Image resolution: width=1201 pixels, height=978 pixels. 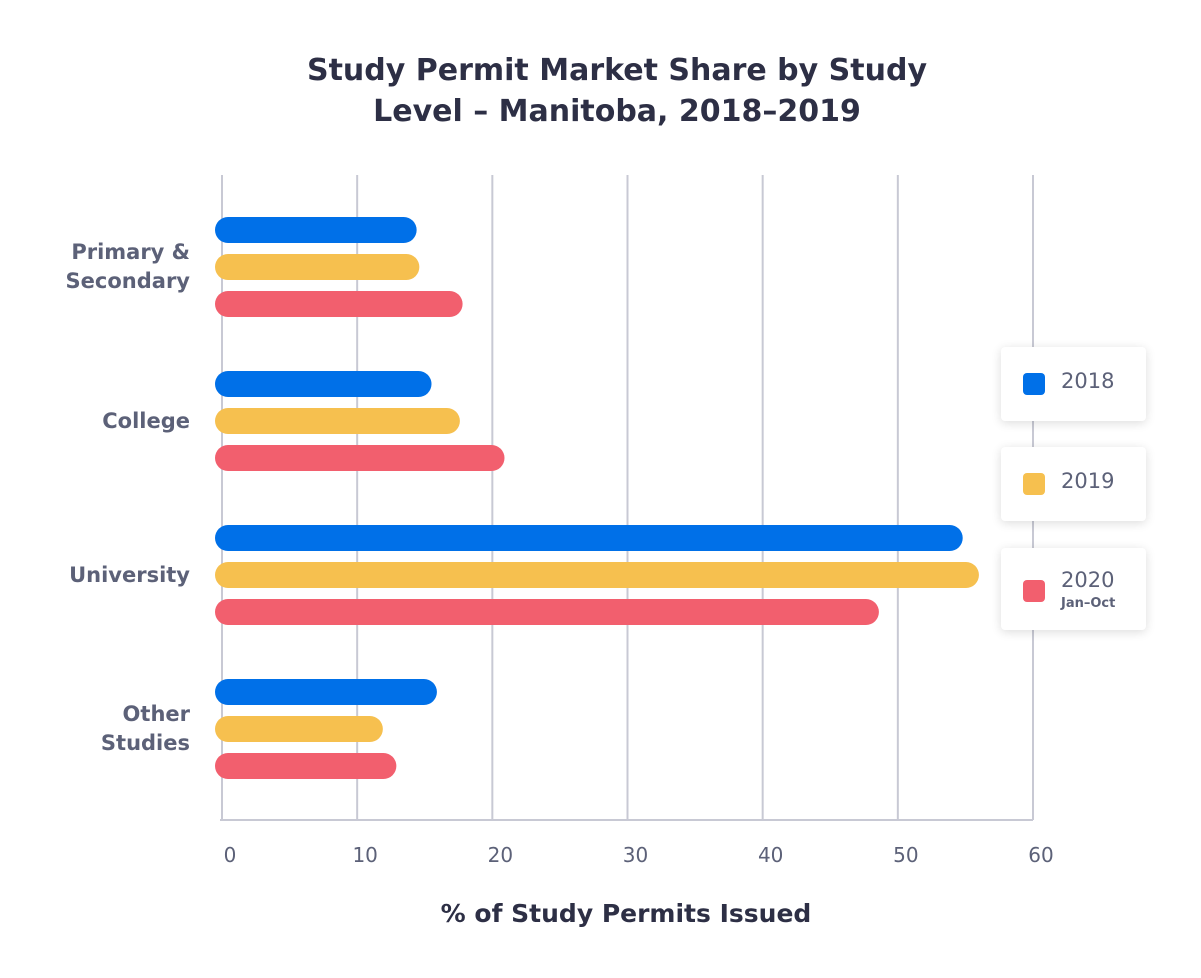 I want to click on y-tick-label: University, so click(x=129, y=574).